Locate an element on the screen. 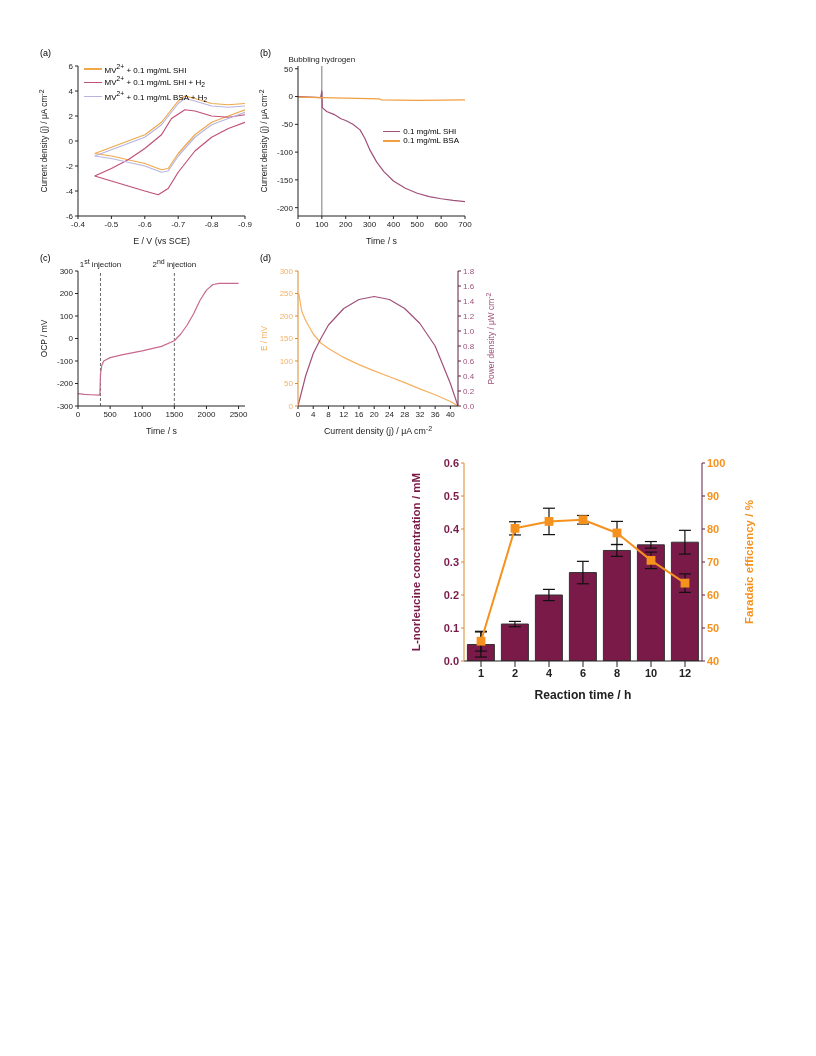 The image size is (816, 1056). y-tick-label: -2 is located at coordinates (69, 166).